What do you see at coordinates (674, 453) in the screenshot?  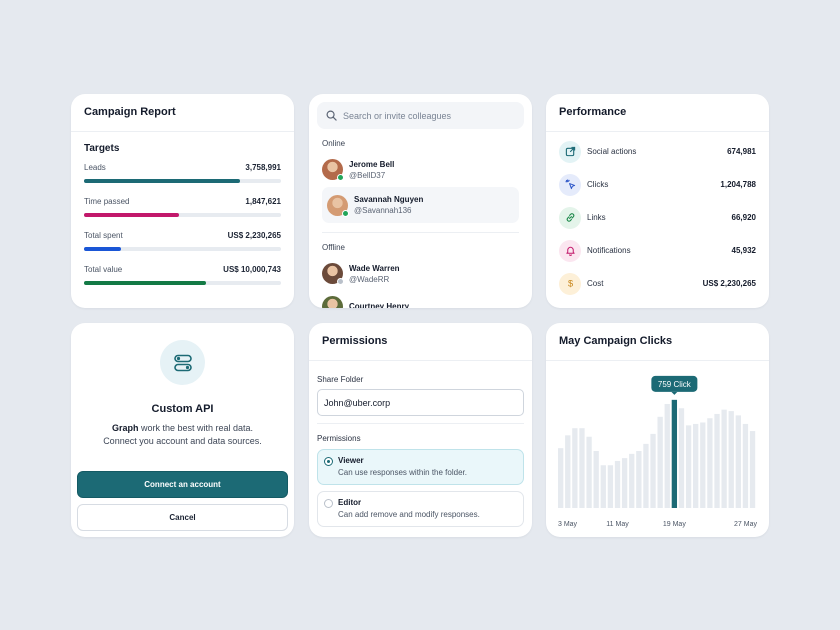 I see `highlighted-bar` at bounding box center [674, 453].